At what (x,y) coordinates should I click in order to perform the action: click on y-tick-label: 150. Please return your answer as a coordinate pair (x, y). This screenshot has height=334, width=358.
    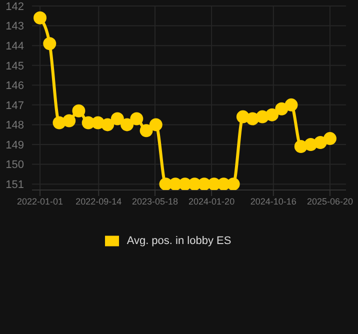
    Looking at the image, I should click on (15, 165).